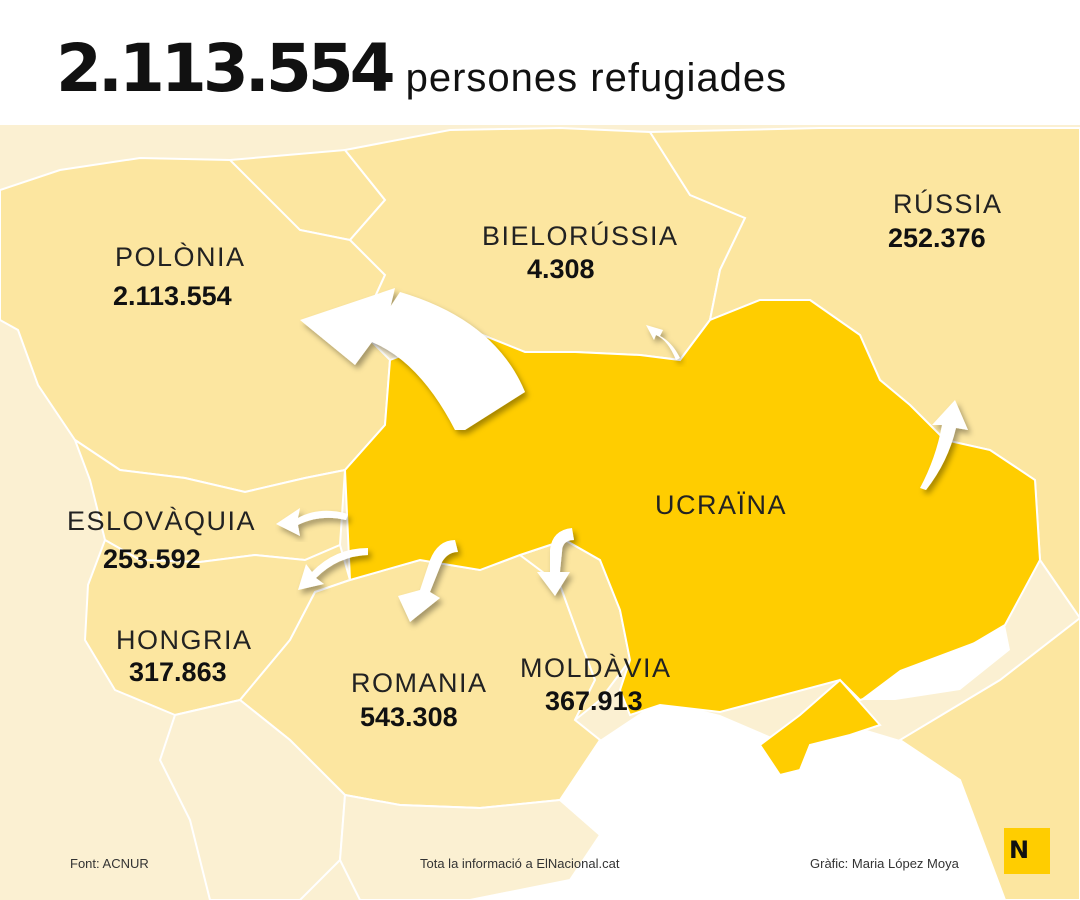  What do you see at coordinates (937, 238) in the screenshot?
I see `label-russia-value: 252.376` at bounding box center [937, 238].